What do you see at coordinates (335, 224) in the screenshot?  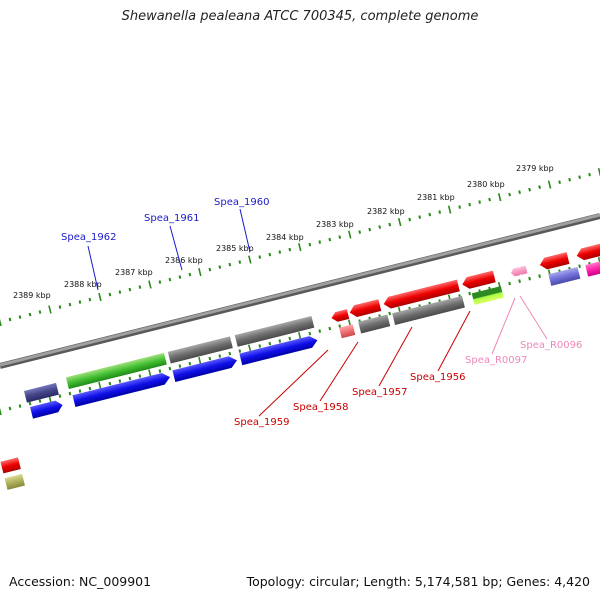 I see `tick-label: 2383 kbp` at bounding box center [335, 224].